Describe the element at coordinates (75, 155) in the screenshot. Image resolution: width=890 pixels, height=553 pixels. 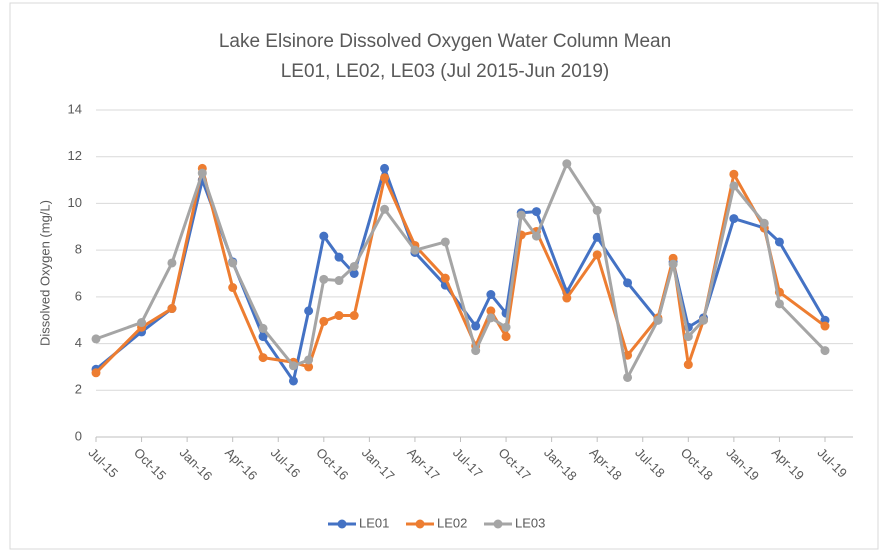
I see `y-tick-label: 12` at that location.